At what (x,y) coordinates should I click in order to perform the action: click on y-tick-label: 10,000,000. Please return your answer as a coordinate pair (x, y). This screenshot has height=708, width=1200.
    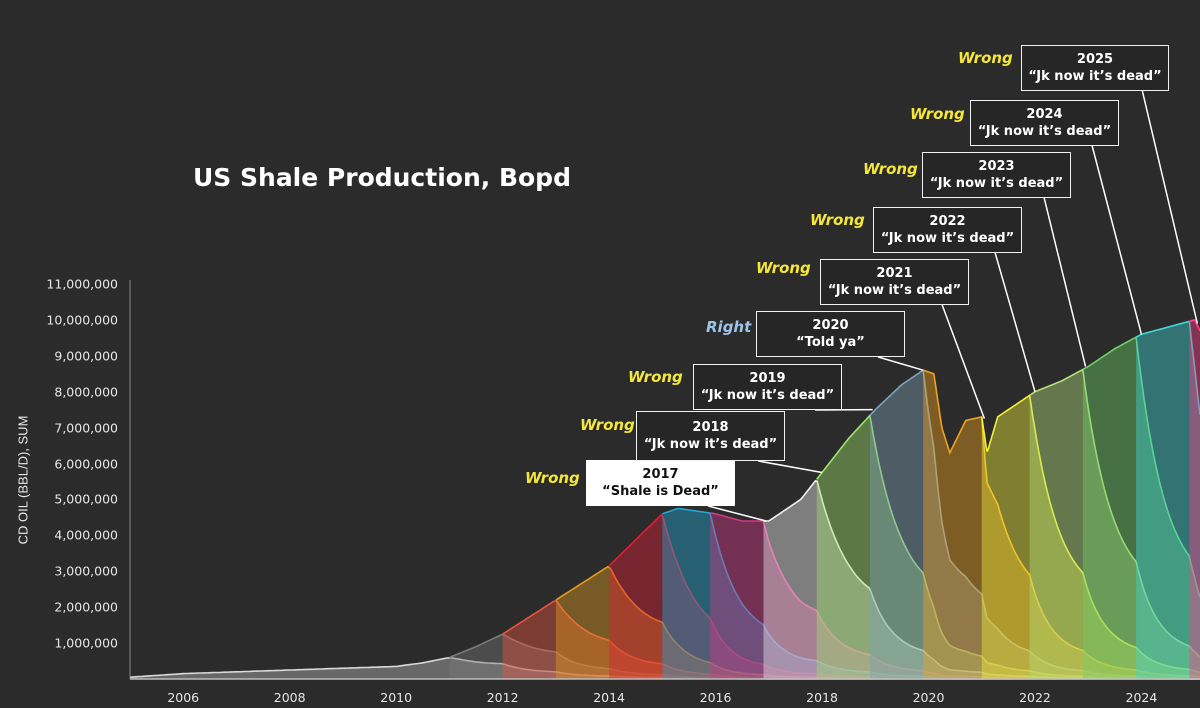
    Looking at the image, I should click on (82, 320).